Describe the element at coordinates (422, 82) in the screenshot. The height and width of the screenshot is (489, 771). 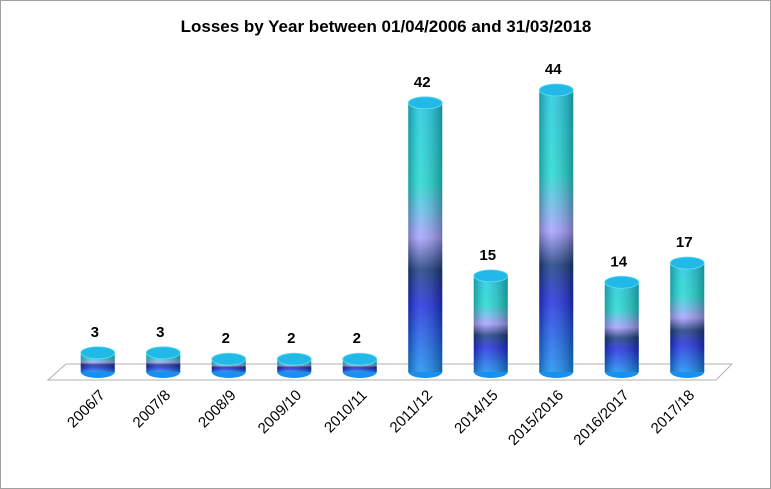
I see `value-label: 42` at that location.